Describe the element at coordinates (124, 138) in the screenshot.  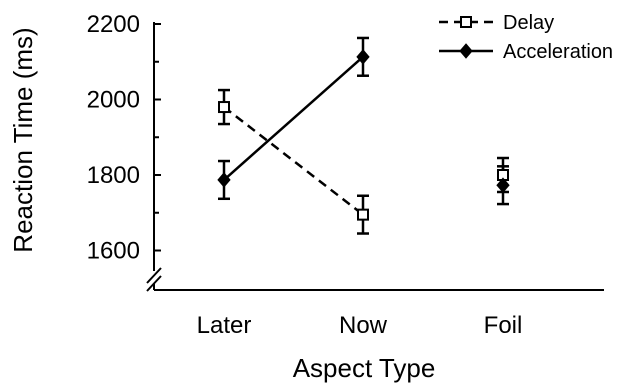
I see `y-axis-ticks: 1600 1800 2000 2200` at that location.